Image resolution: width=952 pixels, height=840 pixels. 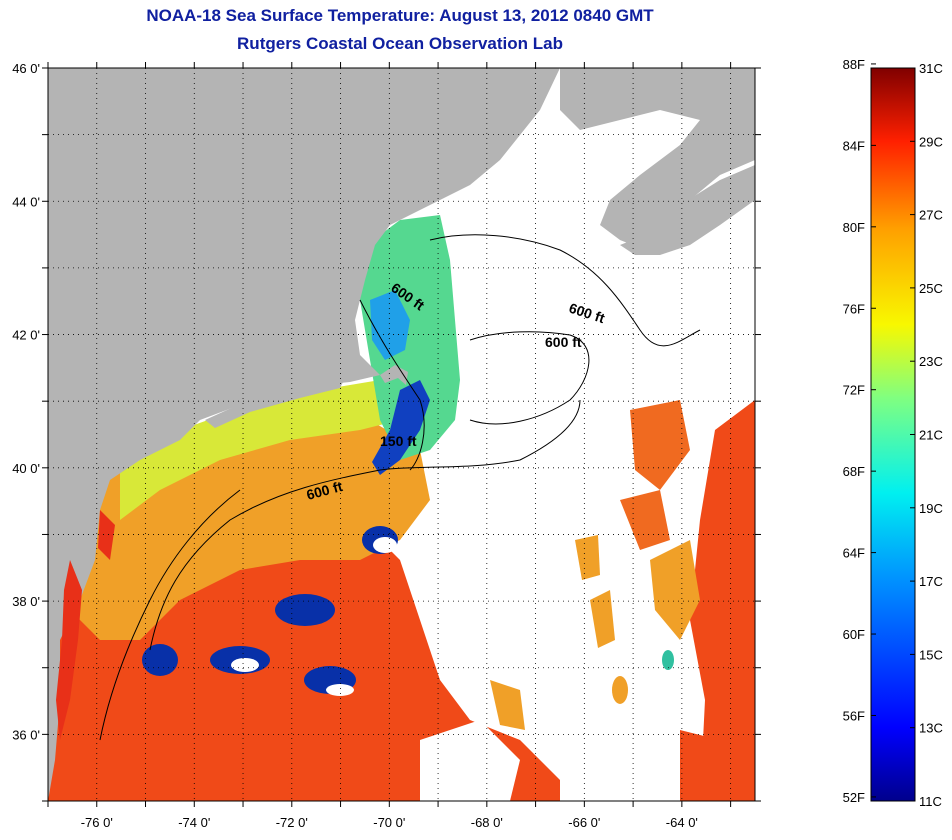 What do you see at coordinates (275, 403) in the screenshot?
I see `land-long-island` at bounding box center [275, 403].